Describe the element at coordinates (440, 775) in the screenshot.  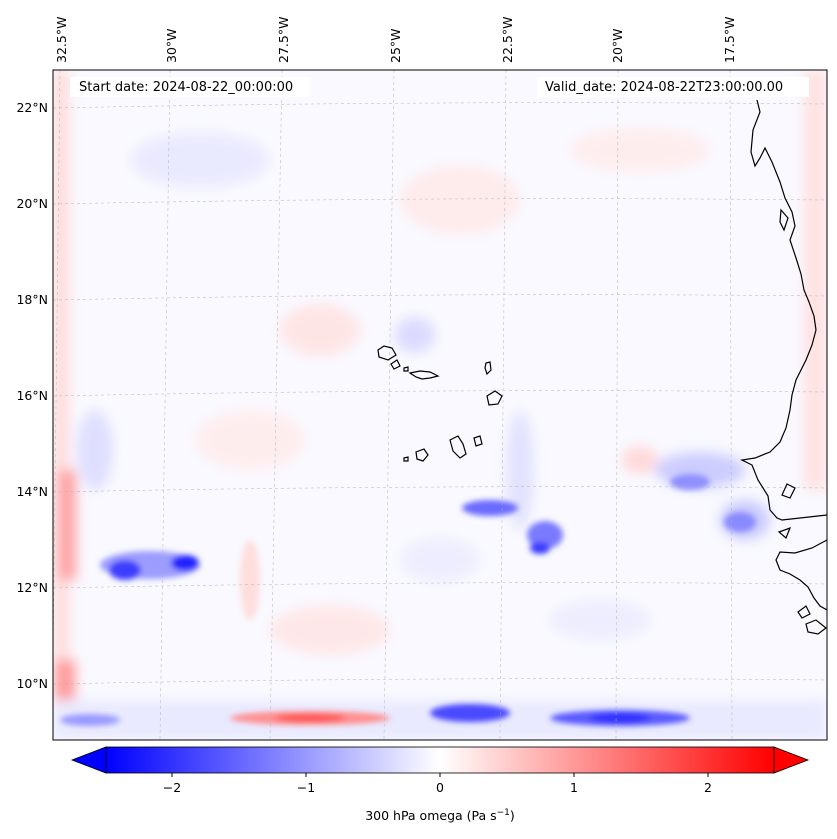
I see `colorbar-ticks` at that location.